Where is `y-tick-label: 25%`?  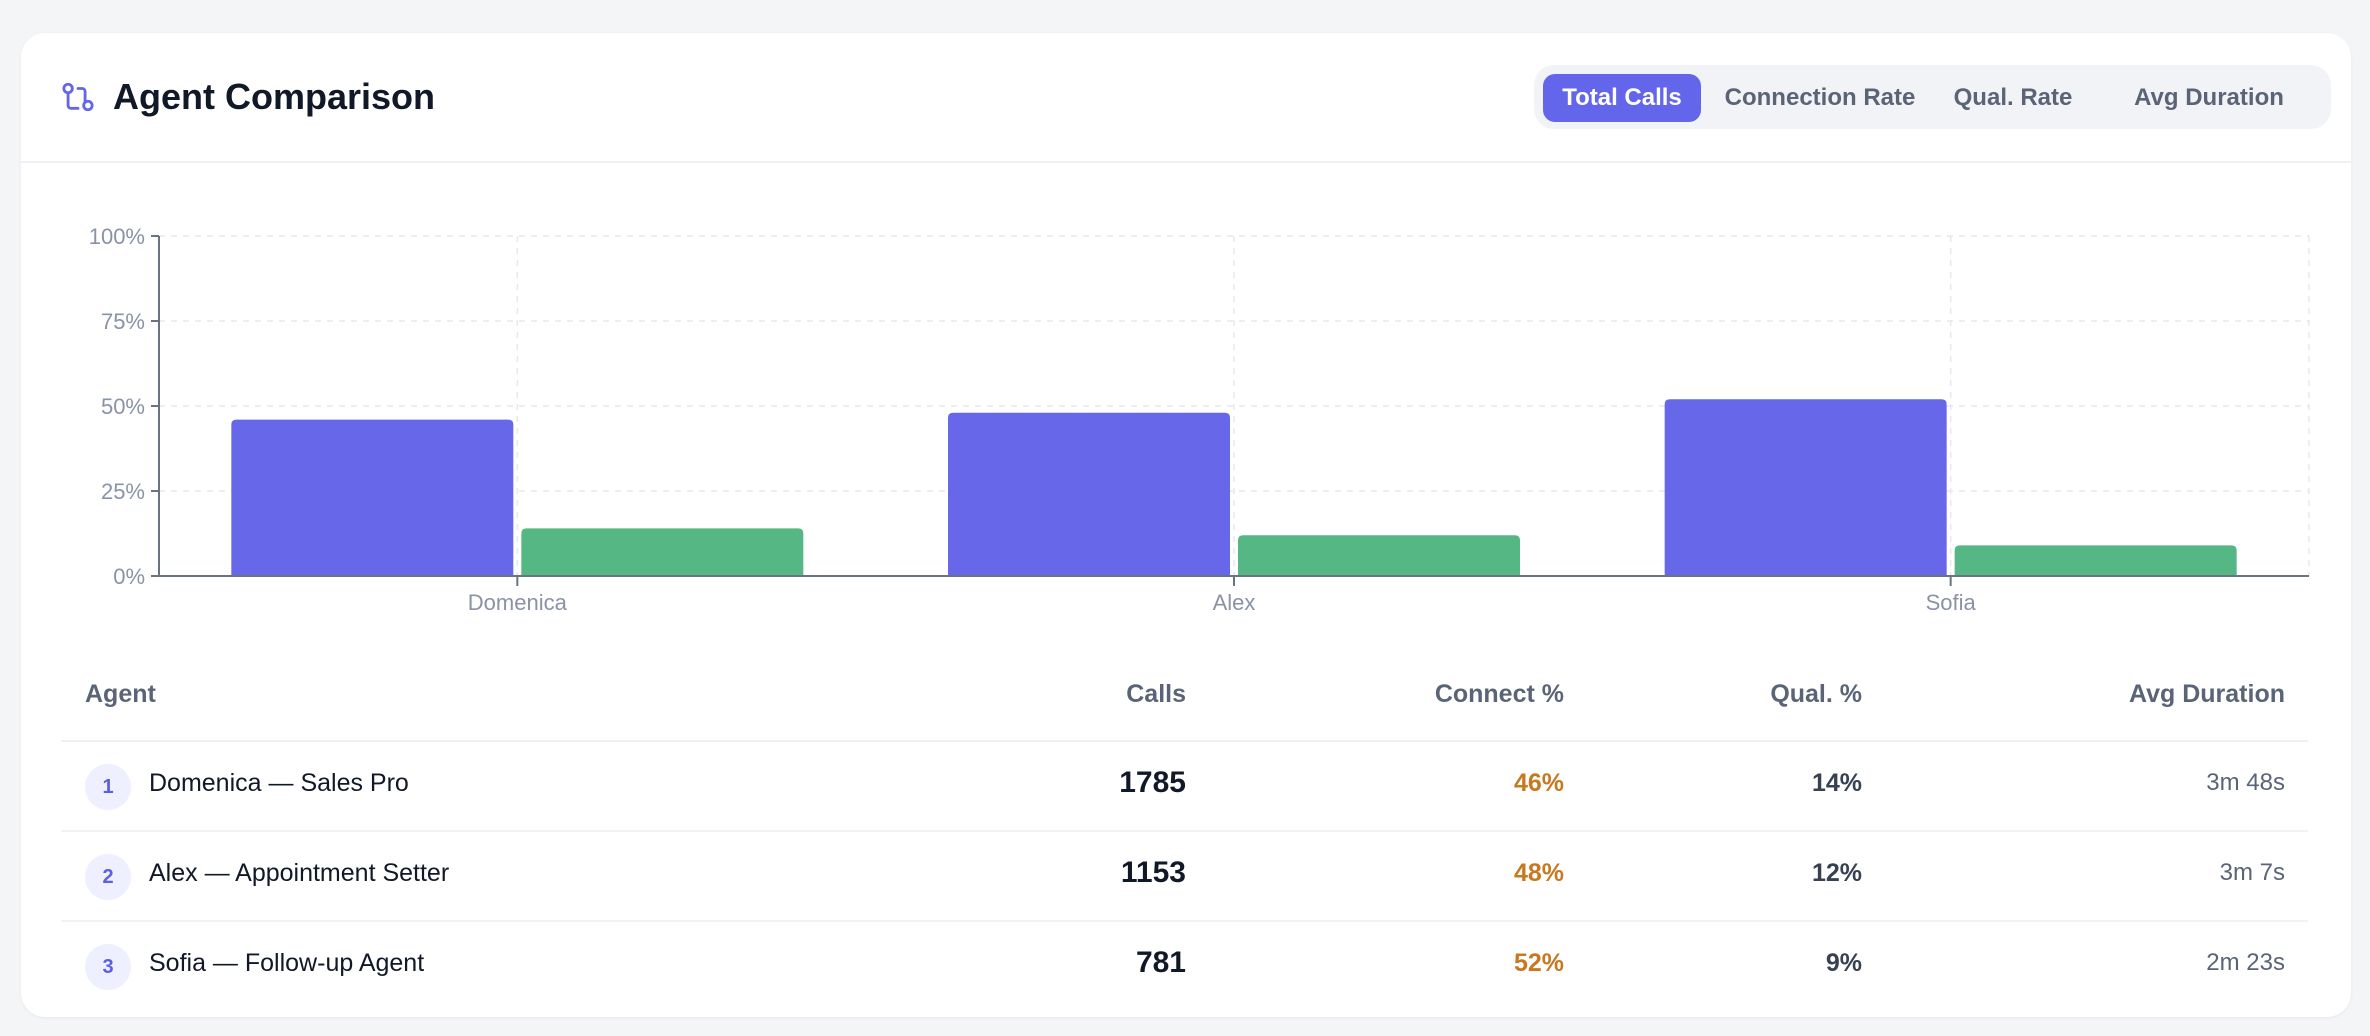
y-tick-label: 25% is located at coordinates (123, 491).